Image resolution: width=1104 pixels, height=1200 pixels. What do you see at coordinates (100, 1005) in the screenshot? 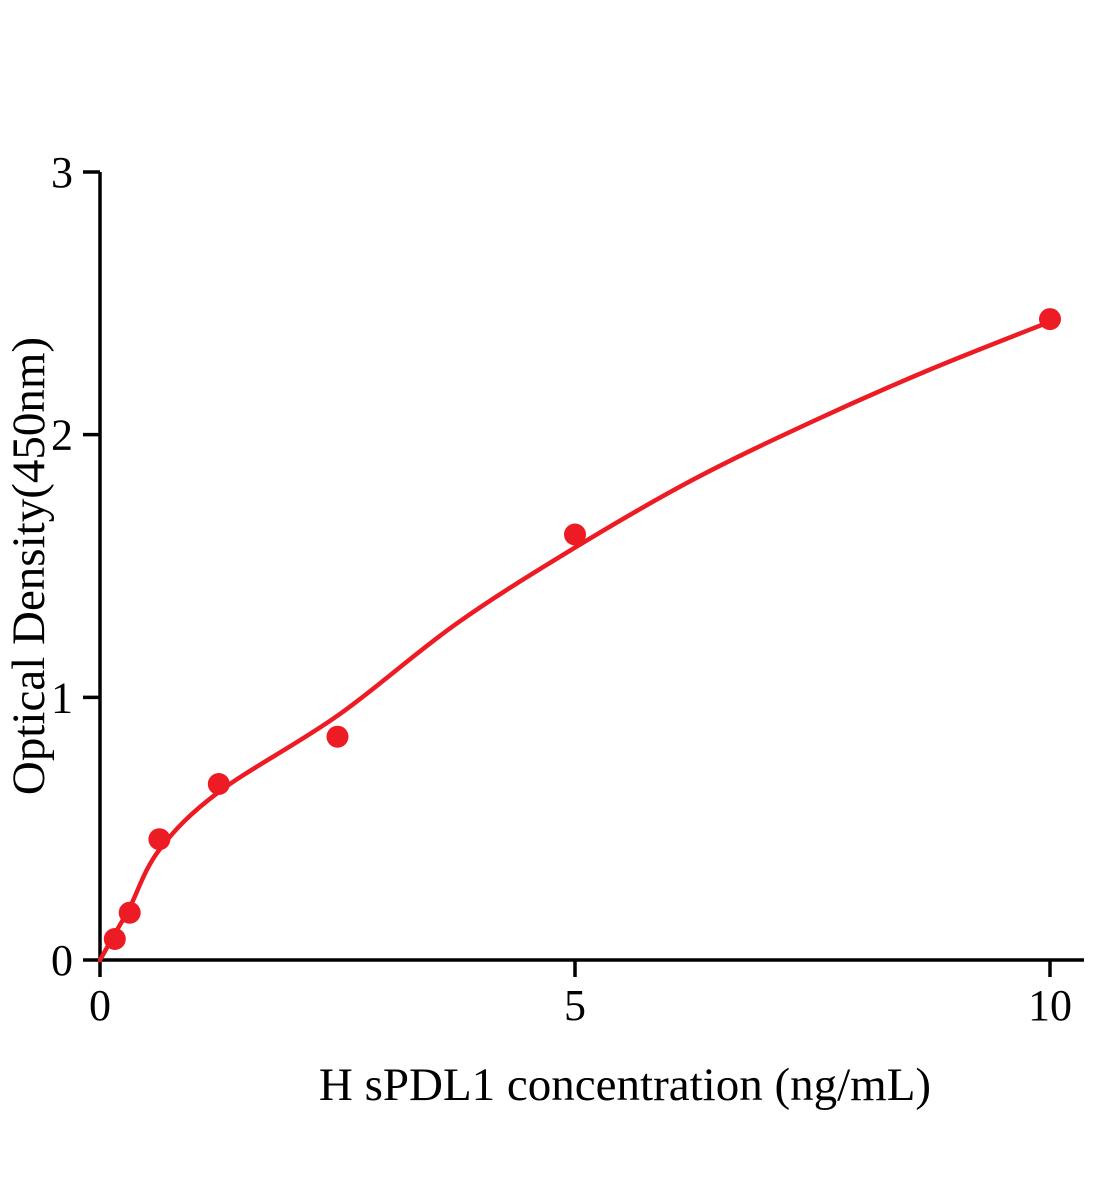
I see `x-tick-label: 0` at bounding box center [100, 1005].